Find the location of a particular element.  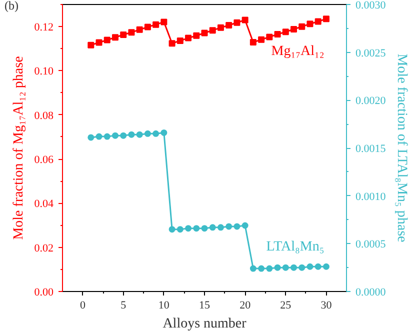

y-tick-label: 0.08 is located at coordinates (44, 116).